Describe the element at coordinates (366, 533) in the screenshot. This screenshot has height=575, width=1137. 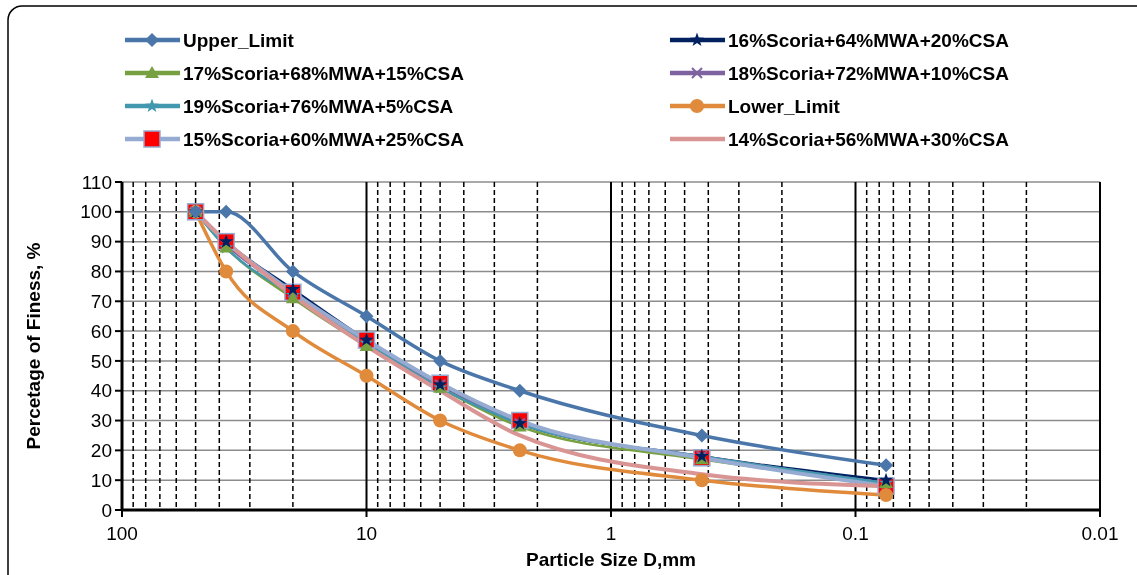
I see `x-tick-label: 10` at that location.